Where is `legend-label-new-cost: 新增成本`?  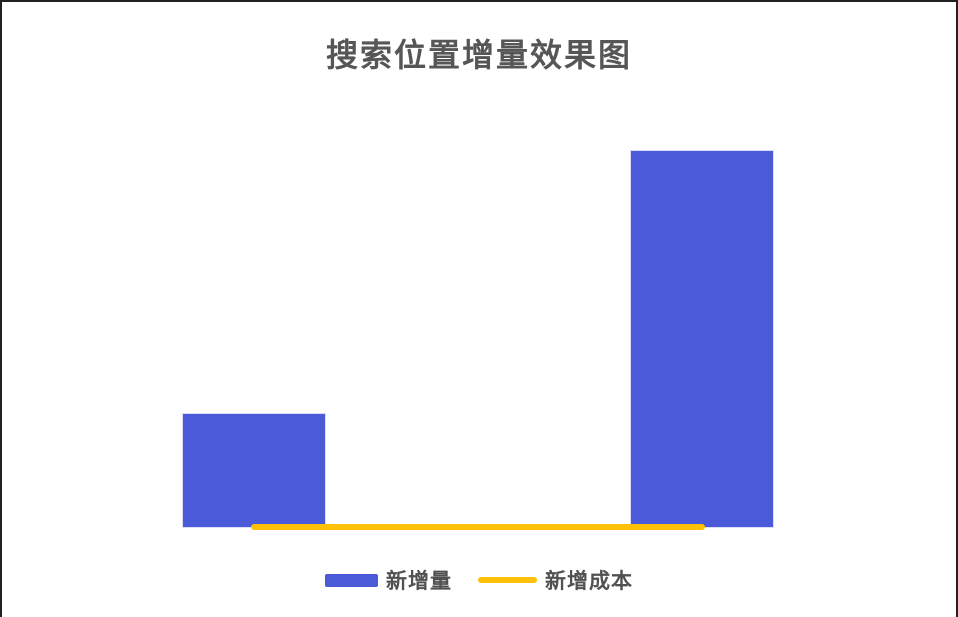 legend-label-new-cost: 新增成本 is located at coordinates (589, 581).